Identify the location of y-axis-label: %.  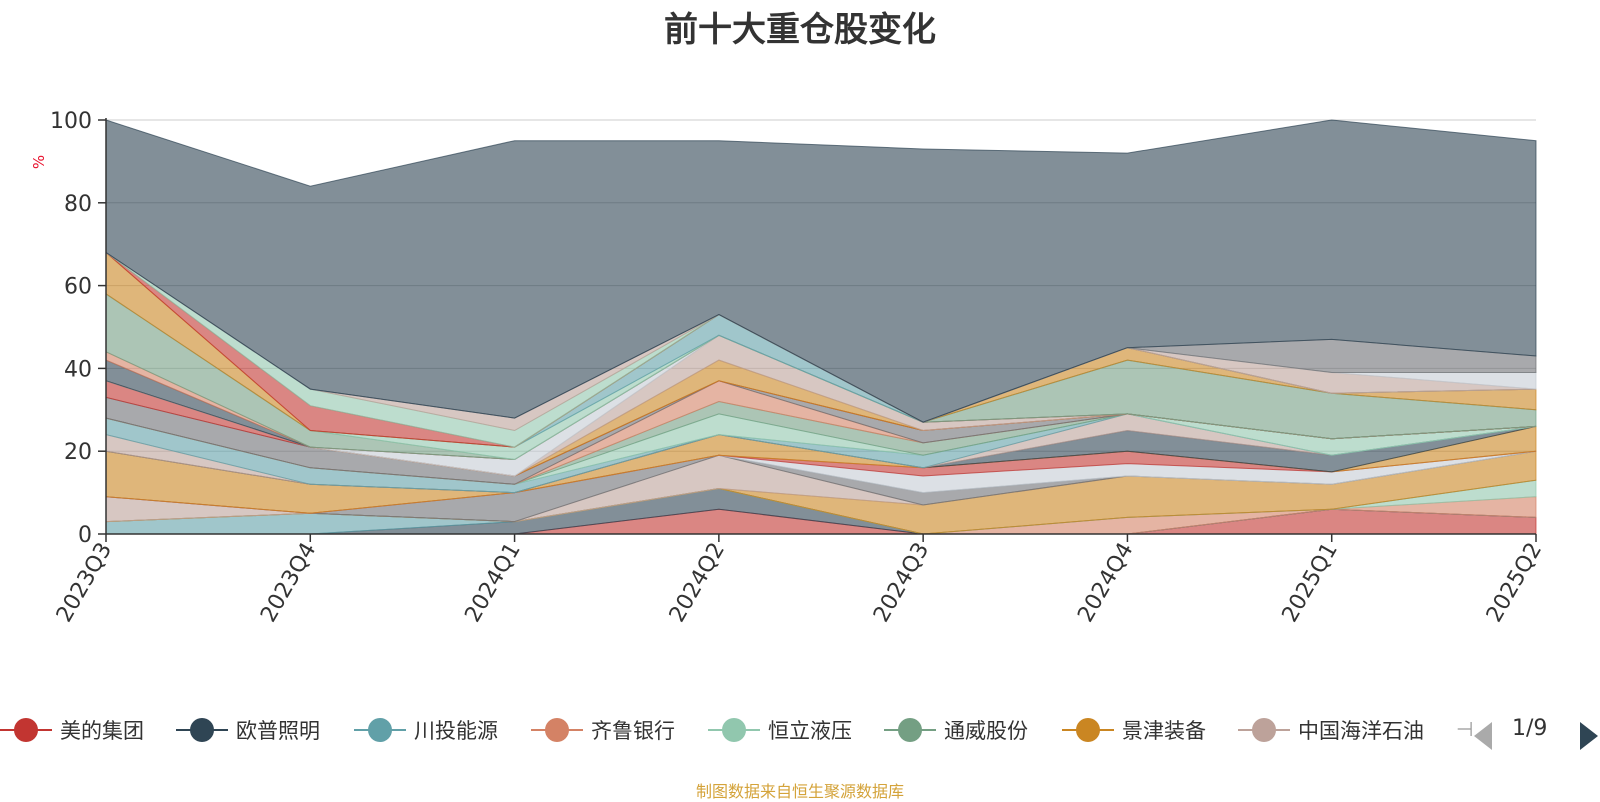
(39, 162).